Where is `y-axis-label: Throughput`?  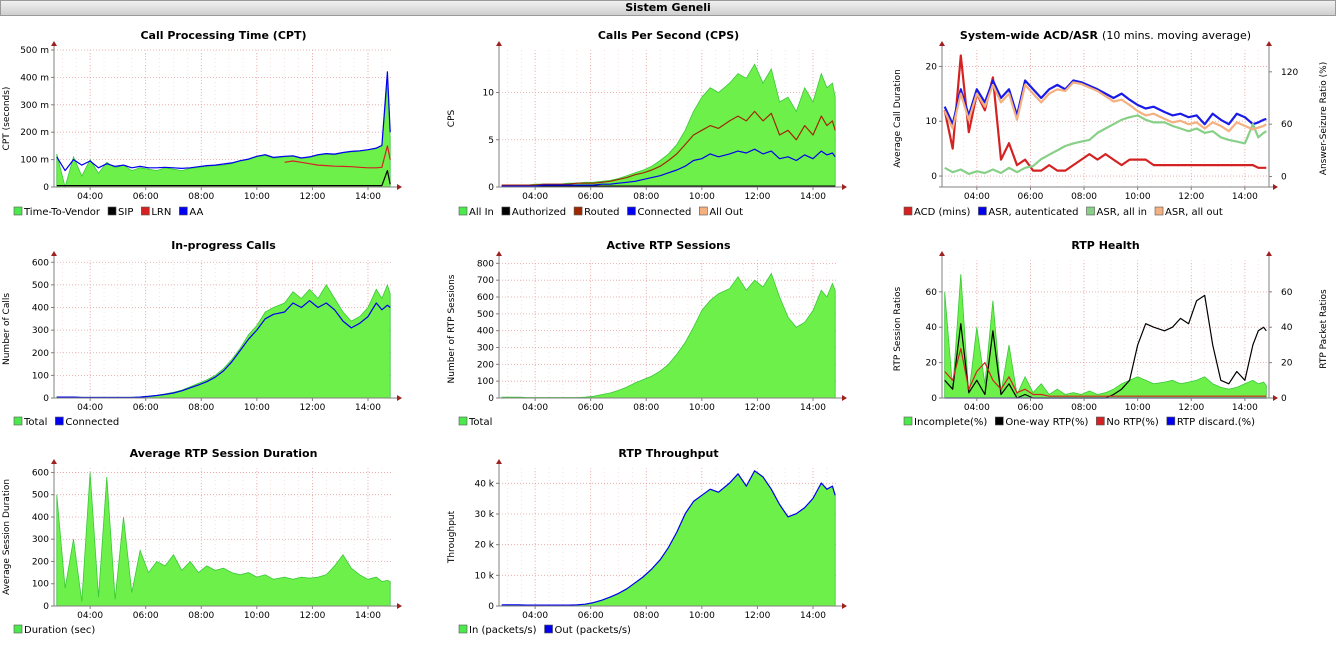 y-axis-label: Throughput is located at coordinates (452, 537).